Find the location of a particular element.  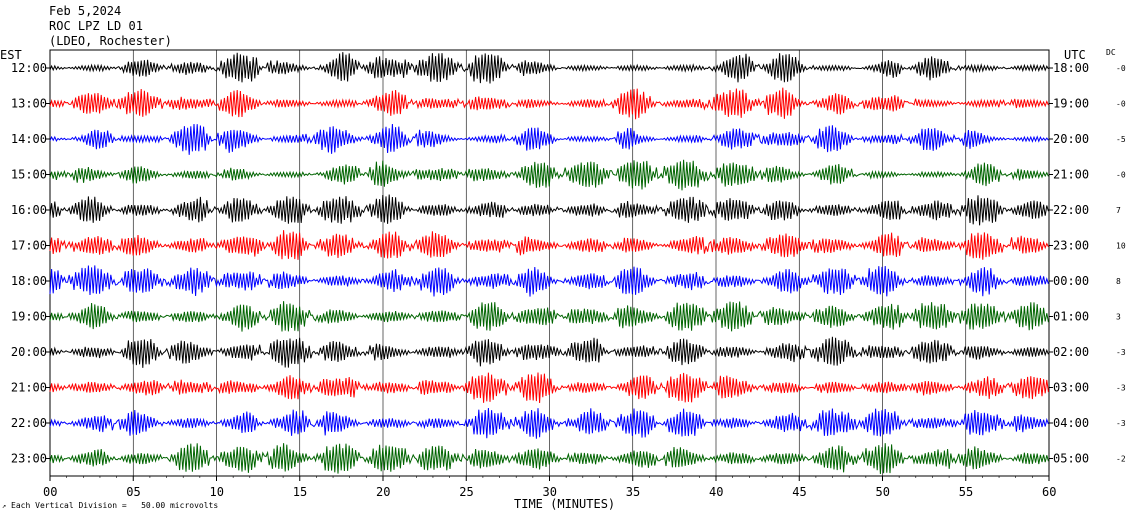

dc-value-7: 3 is located at coordinates (1118, 317).